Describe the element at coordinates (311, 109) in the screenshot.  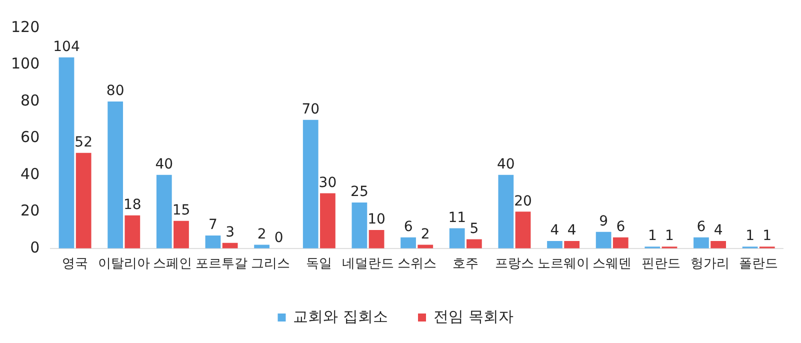
I see `data-label: 70` at that location.